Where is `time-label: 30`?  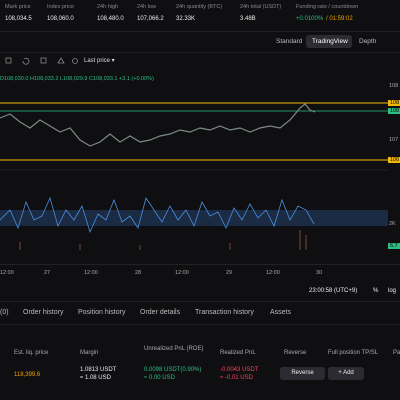 time-label: 30 is located at coordinates (319, 273).